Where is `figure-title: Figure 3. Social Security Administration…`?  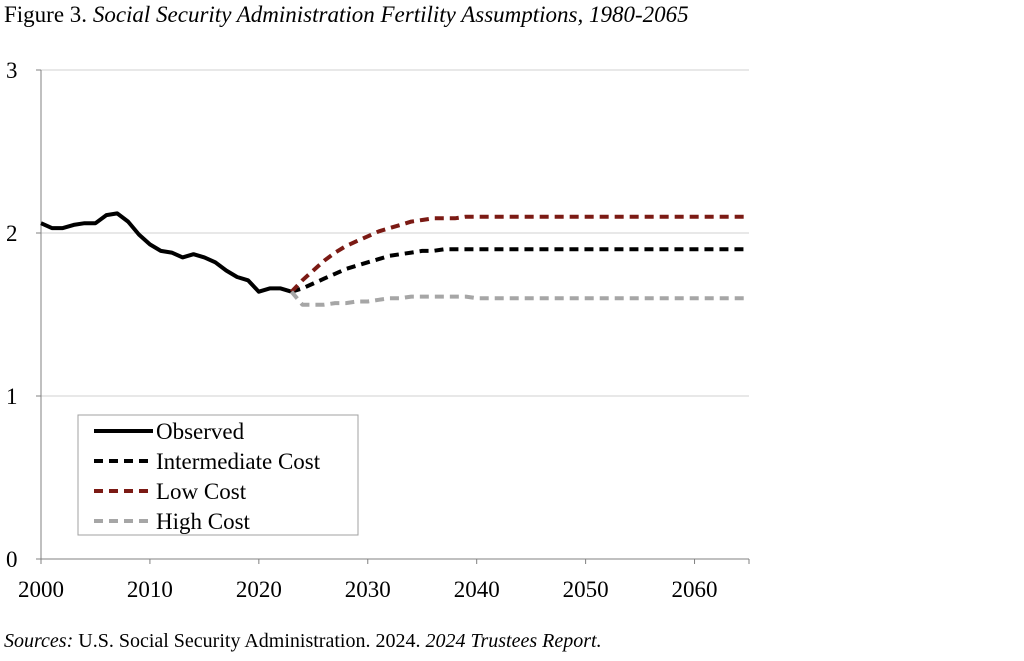
figure-title: Figure 3. Social Security Administration… is located at coordinates (346, 15).